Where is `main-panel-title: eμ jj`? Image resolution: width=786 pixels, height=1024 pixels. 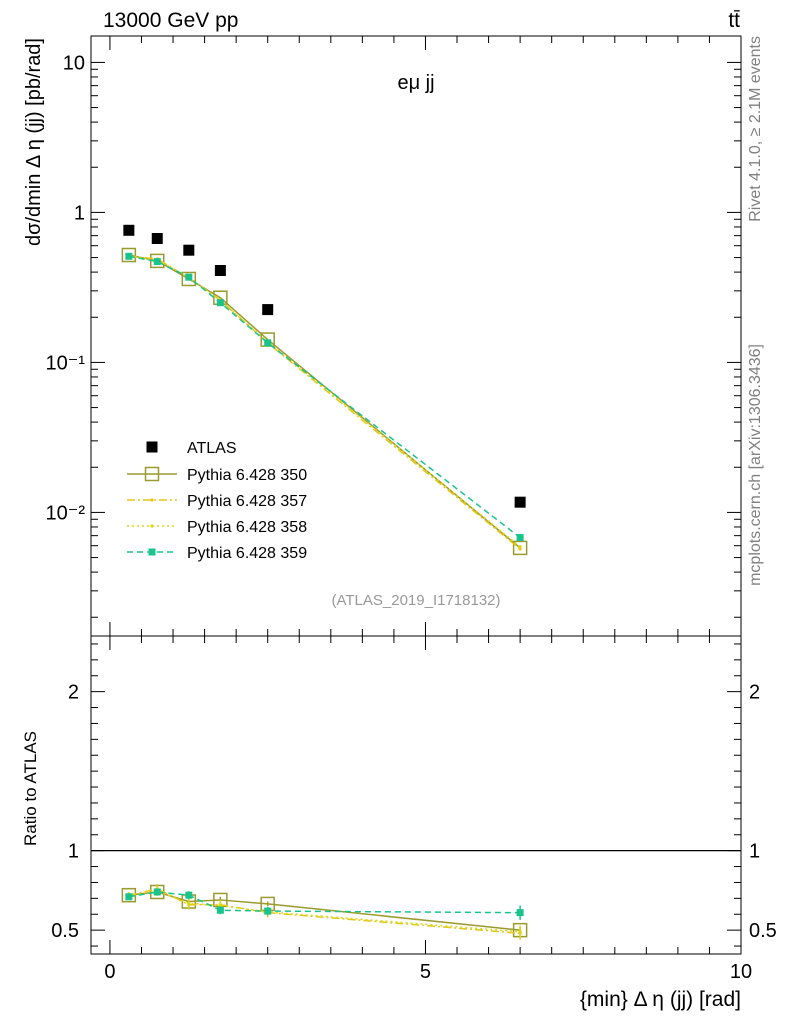
main-panel-title: eμ jj is located at coordinates (415, 83).